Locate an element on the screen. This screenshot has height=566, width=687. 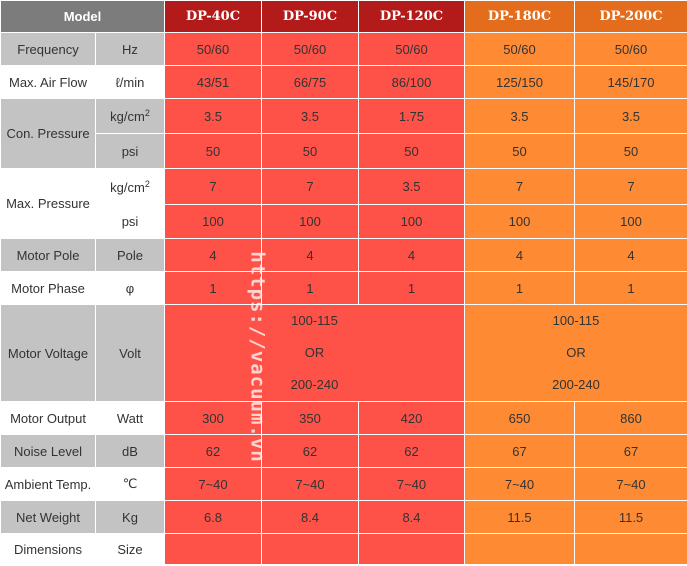
table-cell: 300 is located at coordinates (213, 418).